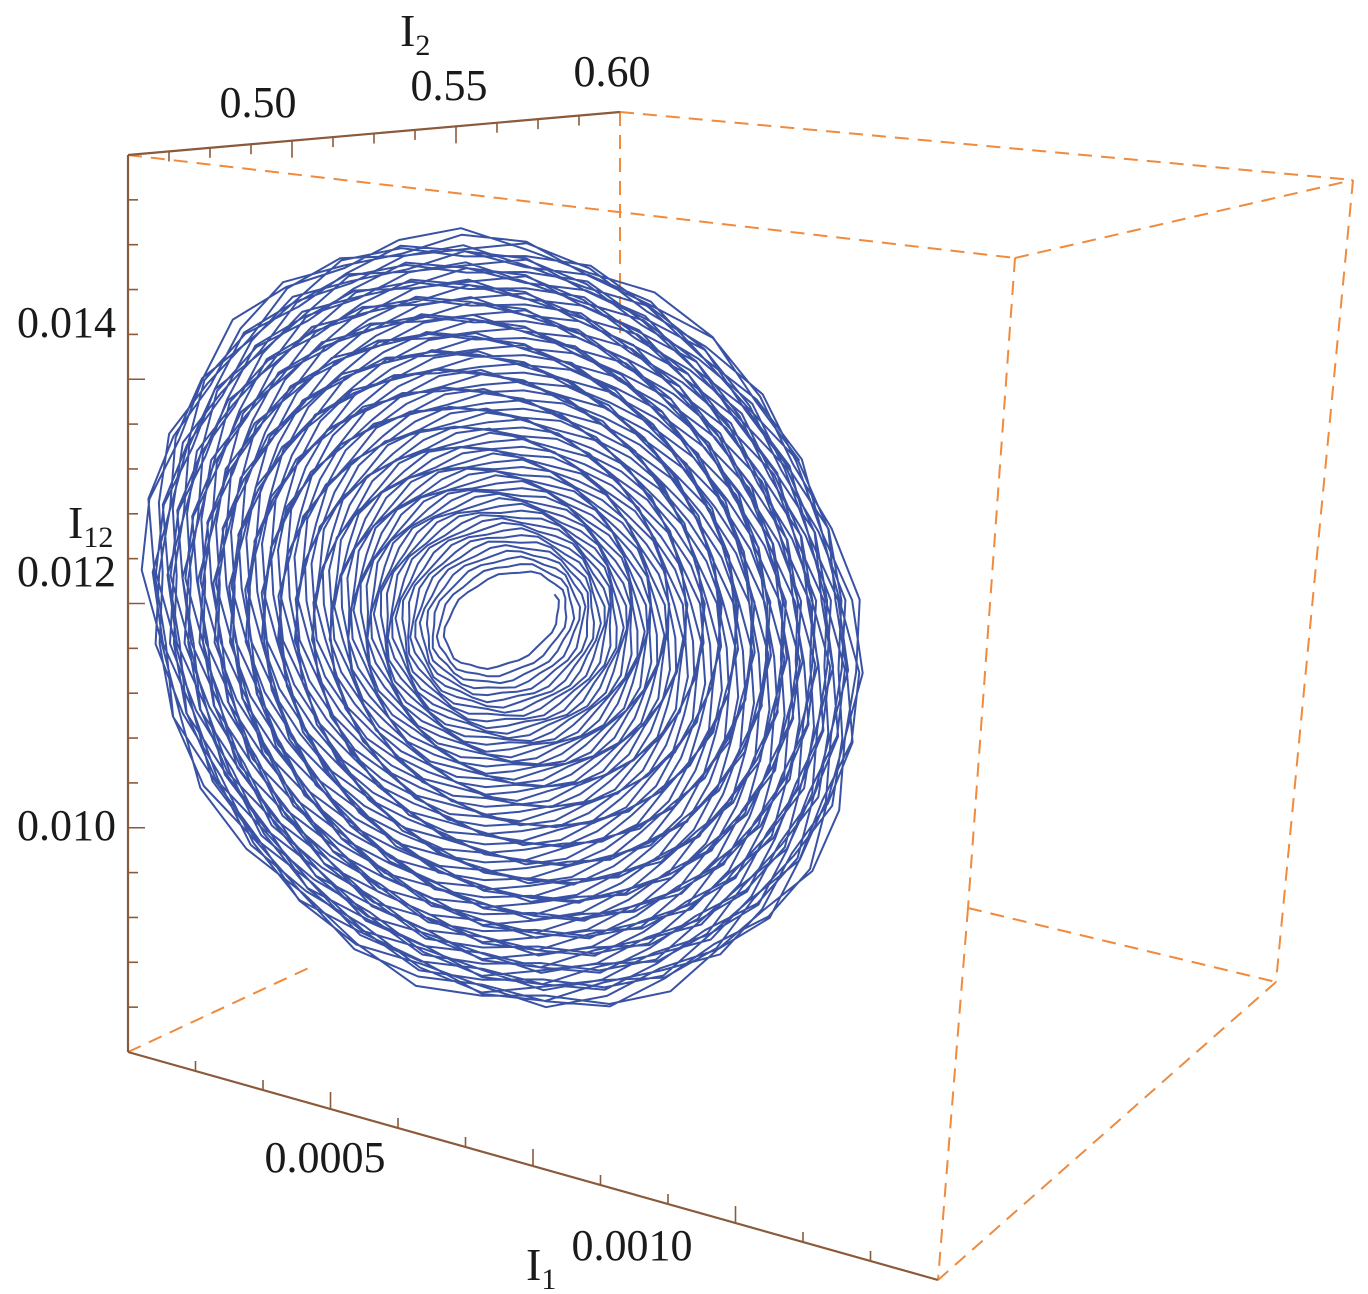  I want to click on y-axis-title: I2, so click(415, 33).